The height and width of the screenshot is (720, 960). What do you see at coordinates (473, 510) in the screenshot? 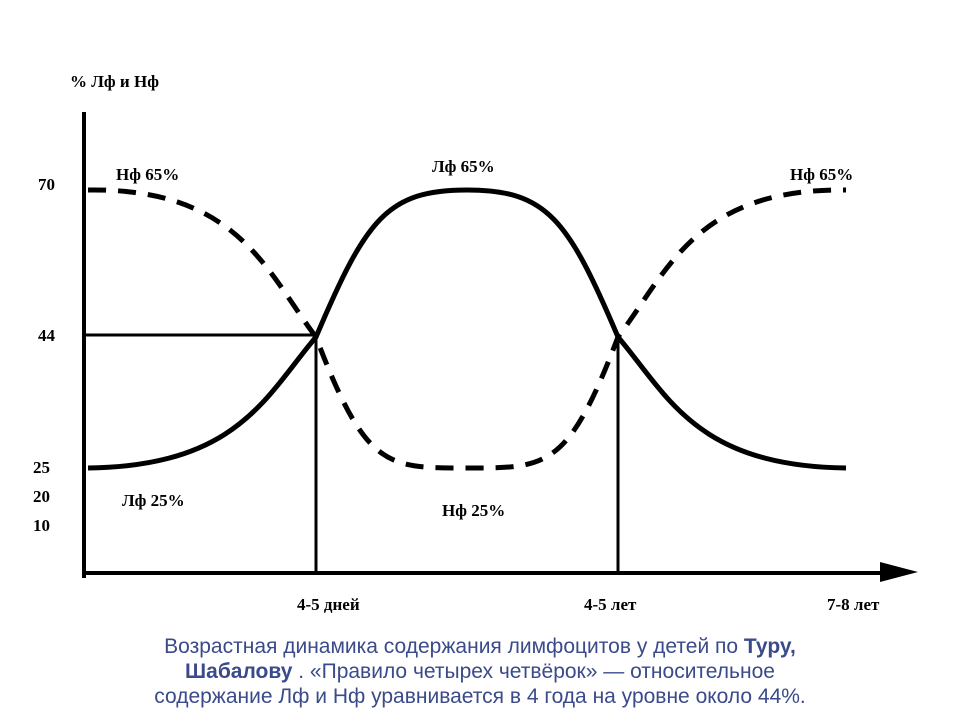
I see `annotation-nf-trough: Нф 25%` at bounding box center [473, 510].